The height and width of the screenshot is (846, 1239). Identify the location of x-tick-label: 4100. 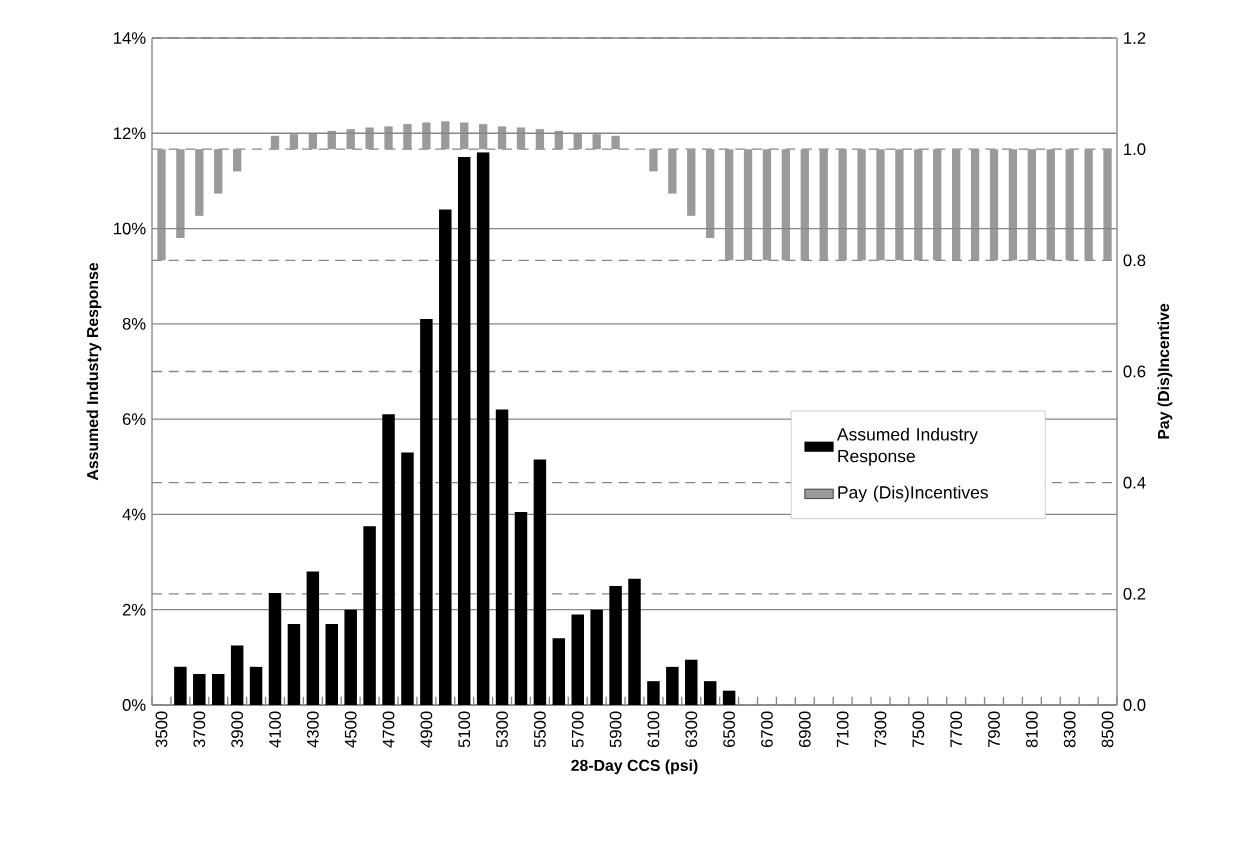
(275, 729).